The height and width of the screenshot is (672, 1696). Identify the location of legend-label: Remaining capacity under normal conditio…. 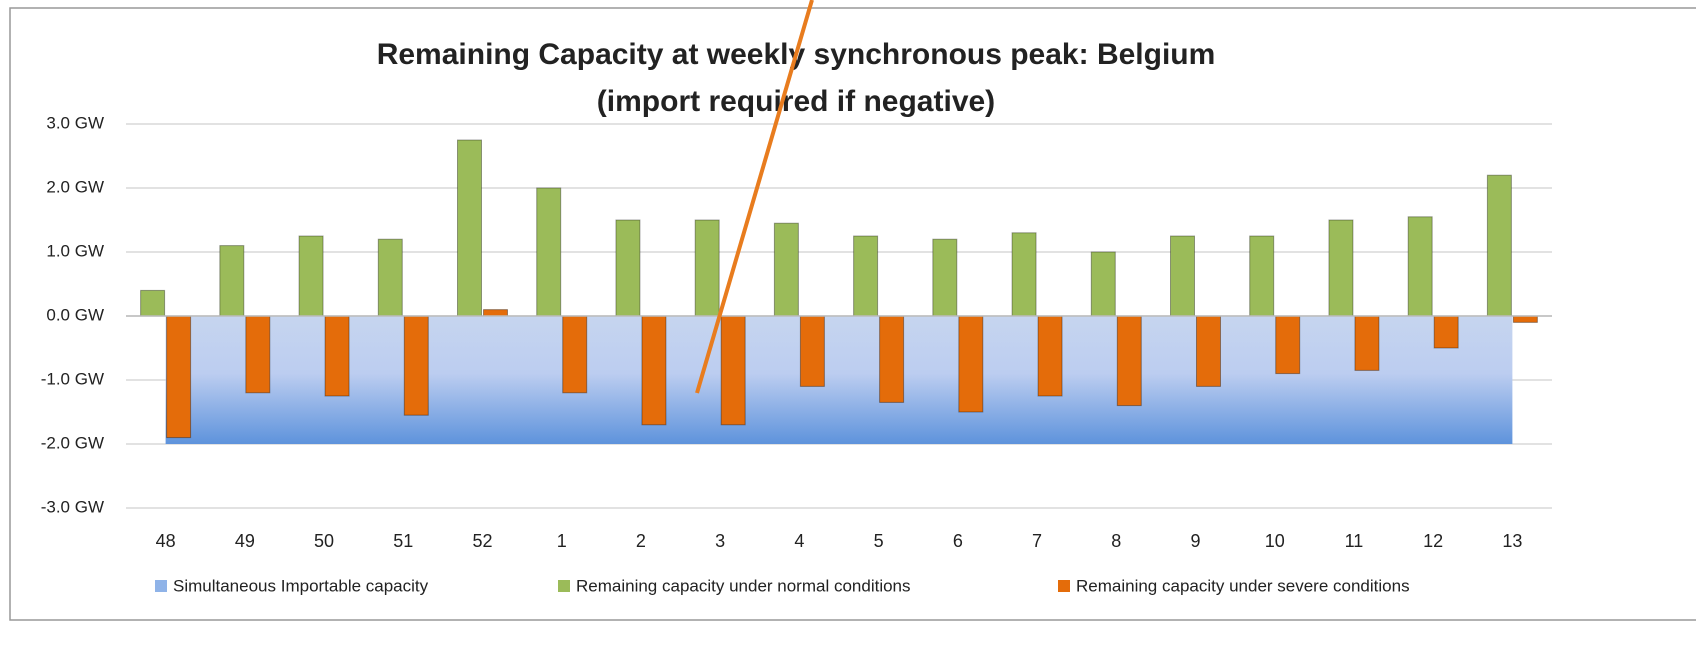
(743, 585).